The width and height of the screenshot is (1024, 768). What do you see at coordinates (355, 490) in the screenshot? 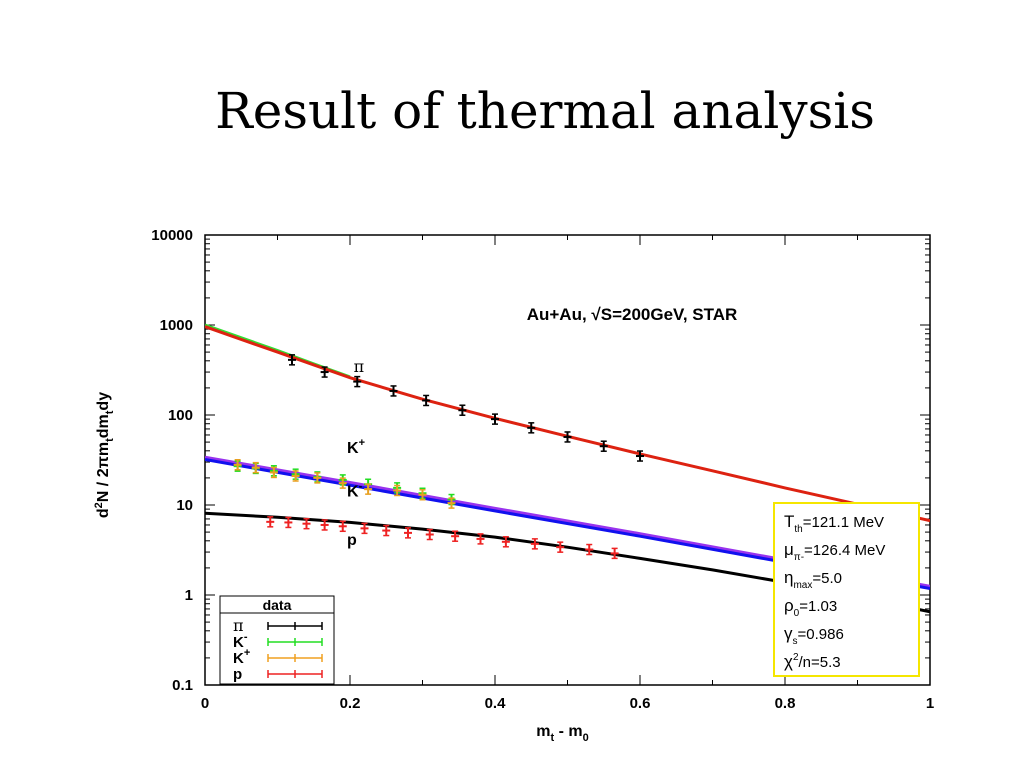
I see `curve-label: K-` at bounding box center [355, 490].